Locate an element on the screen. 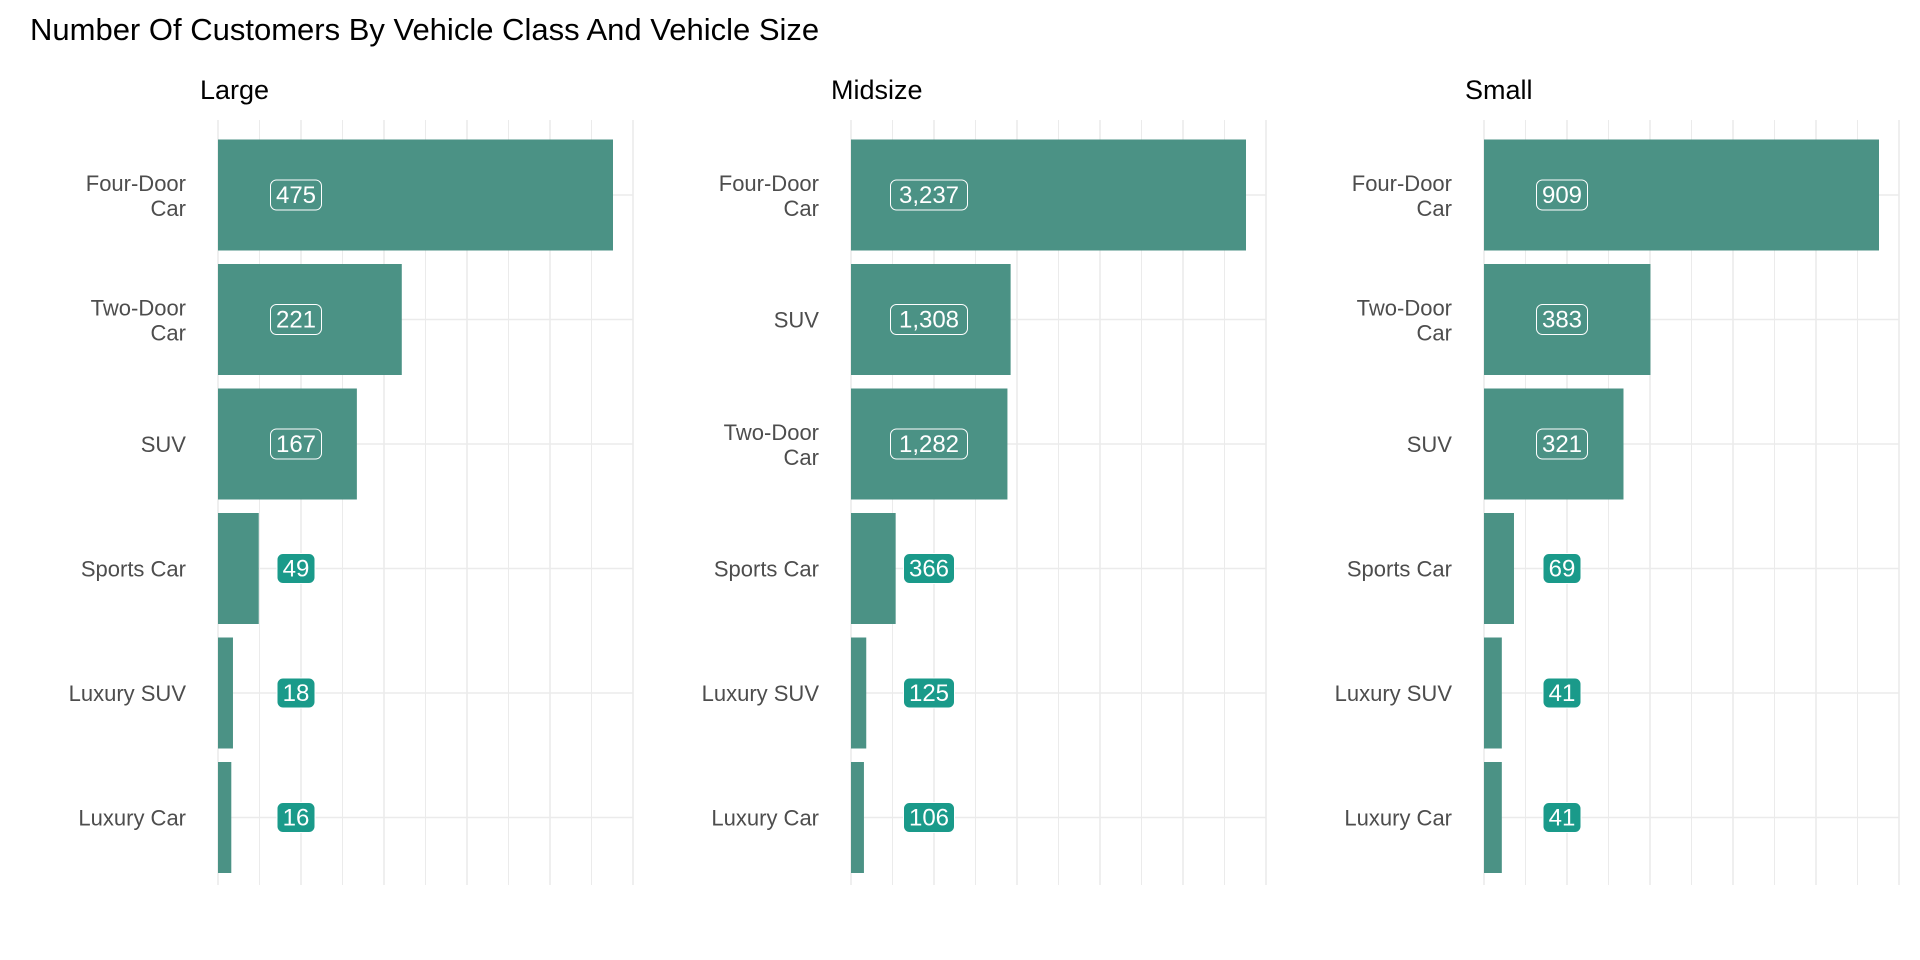 The height and width of the screenshot is (960, 1920). data-label: 1,282 is located at coordinates (929, 444).